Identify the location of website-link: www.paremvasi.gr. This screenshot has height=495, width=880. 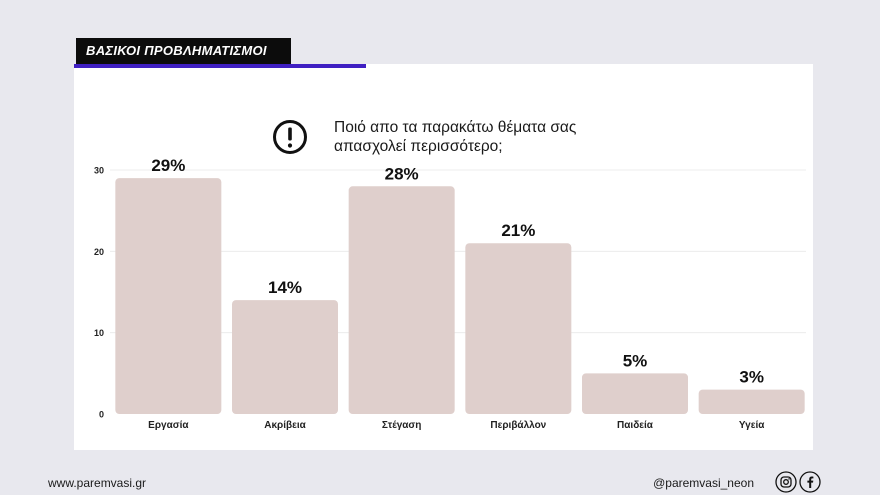
(97, 483).